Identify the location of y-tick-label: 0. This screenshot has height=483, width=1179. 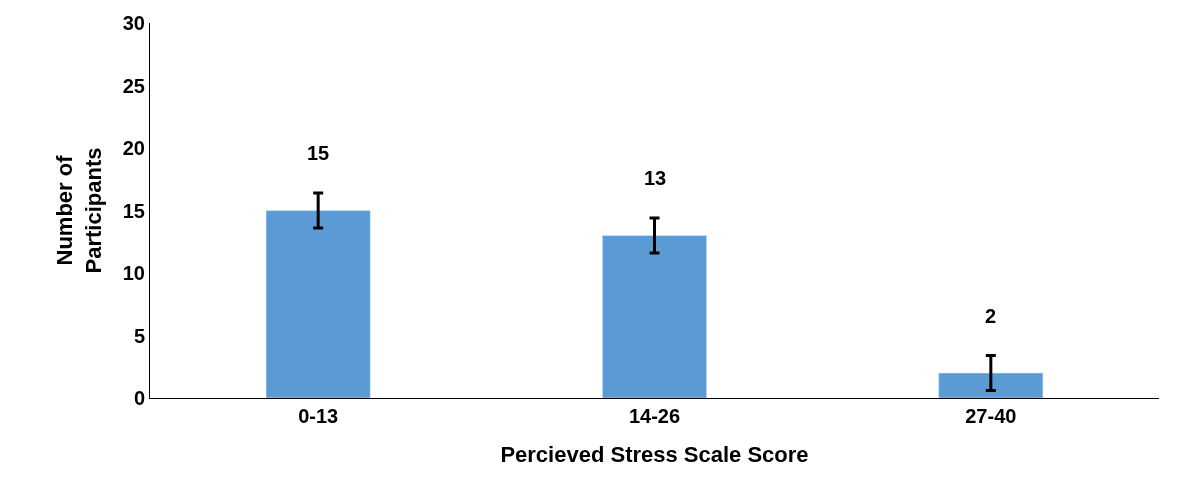
(139, 398).